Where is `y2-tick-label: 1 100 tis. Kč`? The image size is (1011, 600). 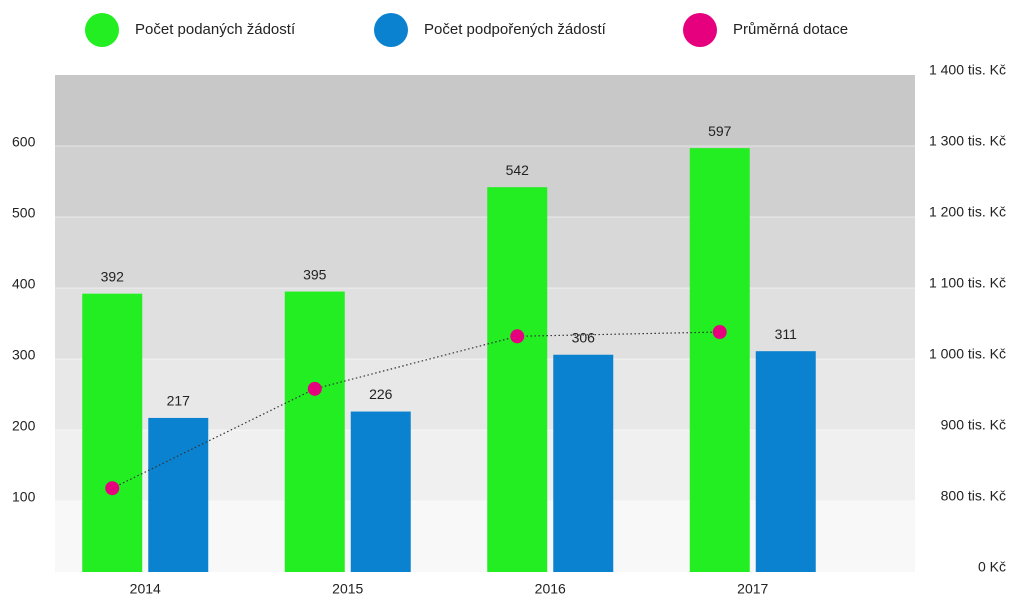 y2-tick-label: 1 100 tis. Kč is located at coordinates (967, 283).